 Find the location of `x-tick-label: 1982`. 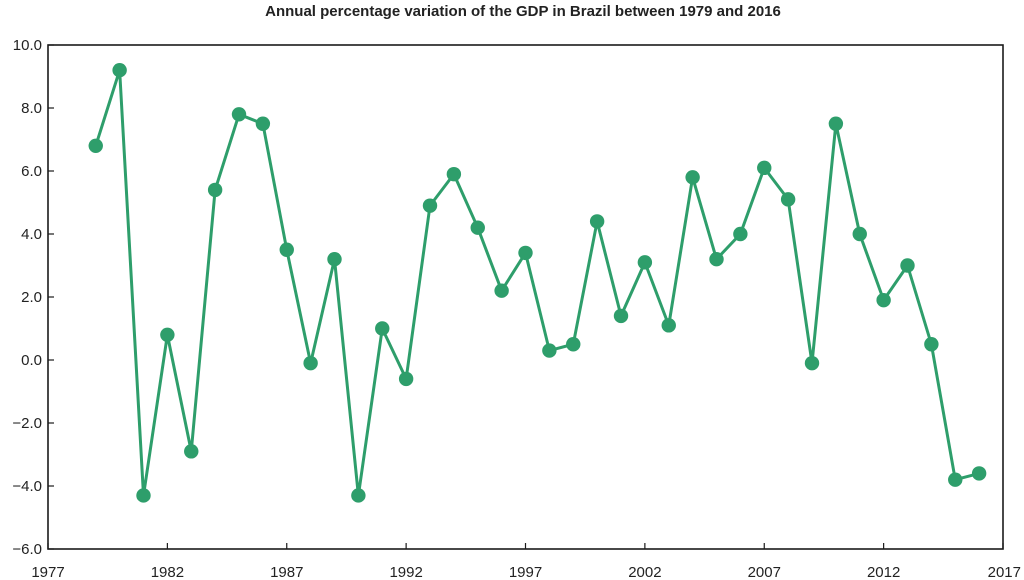

x-tick-label: 1982 is located at coordinates (167, 572).